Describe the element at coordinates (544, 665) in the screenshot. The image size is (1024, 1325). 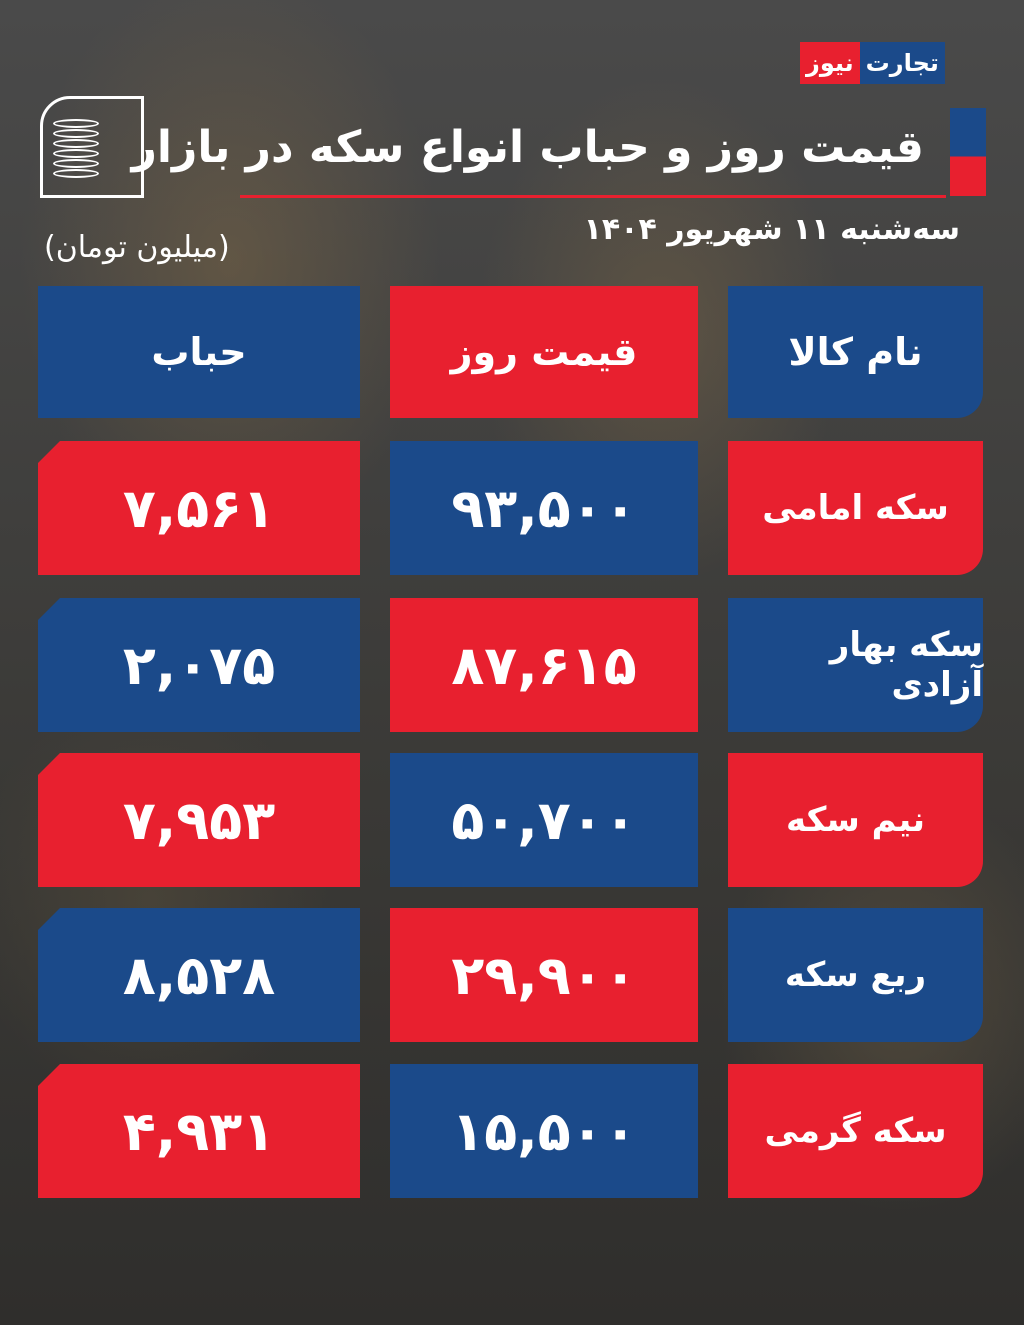
I see `row-price: ۸۷,۶۱۵` at that location.